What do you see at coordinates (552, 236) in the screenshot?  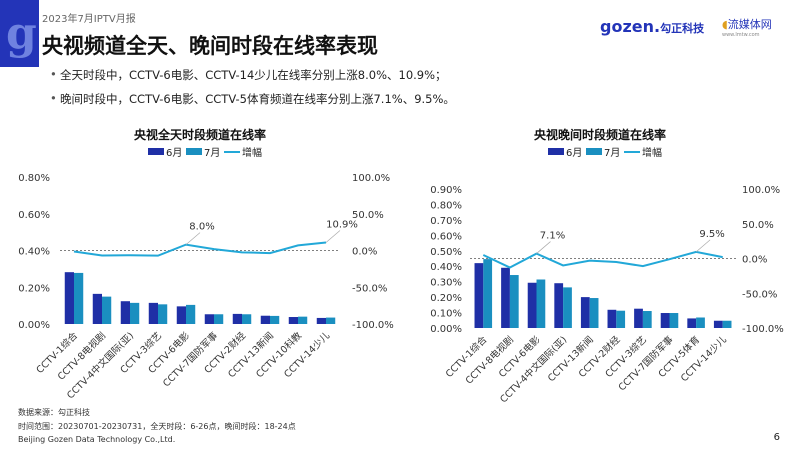 I see `annotation-label: 7.1%` at bounding box center [552, 236].